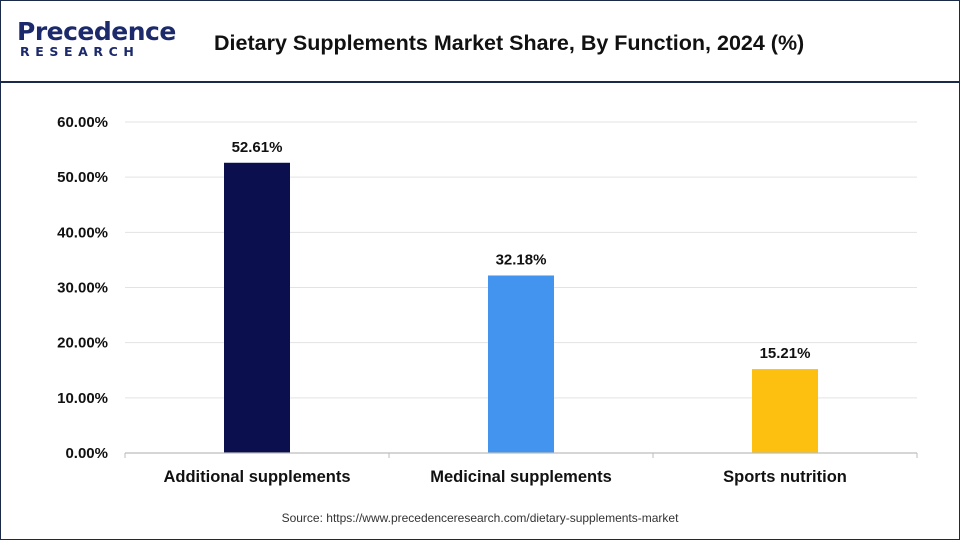 This screenshot has width=960, height=540. Describe the element at coordinates (521, 477) in the screenshot. I see `x-tick-label: Medicinal supplements` at that location.